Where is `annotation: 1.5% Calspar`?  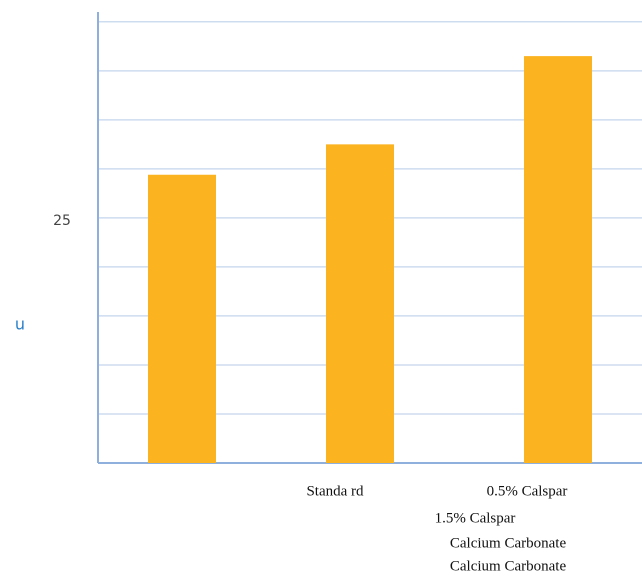 annotation: 1.5% Calspar is located at coordinates (475, 518).